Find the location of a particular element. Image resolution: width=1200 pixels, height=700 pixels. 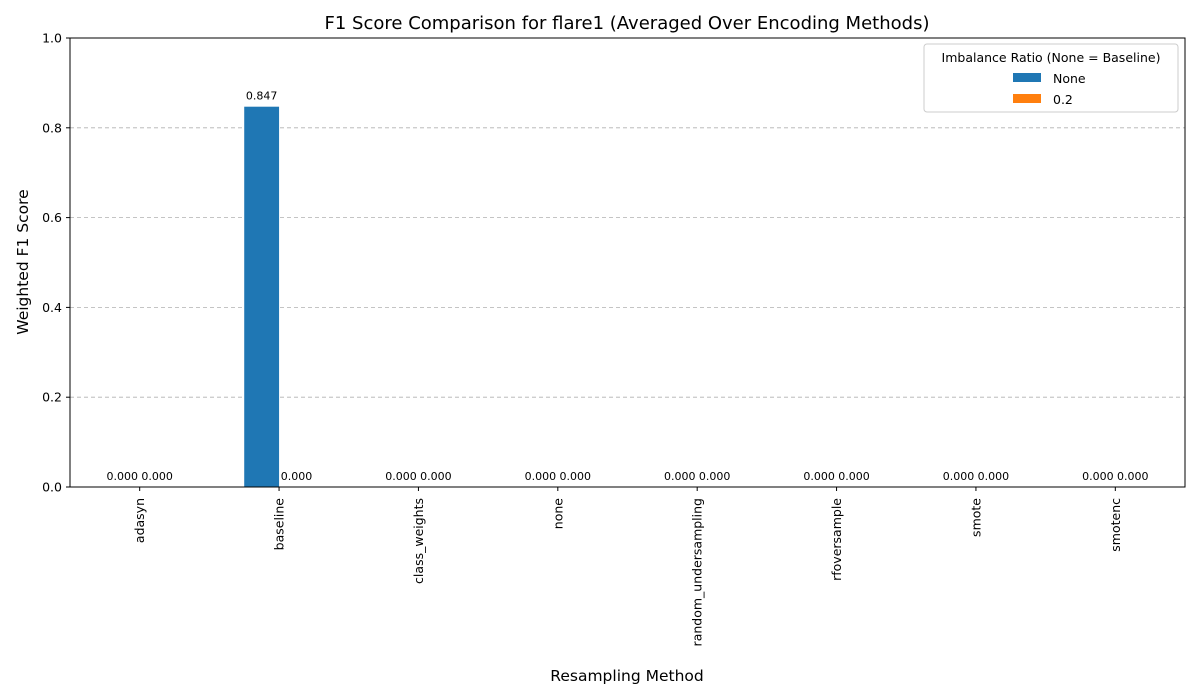

bar-label-class_weights-0.2: 0.000 is located at coordinates (436, 476).